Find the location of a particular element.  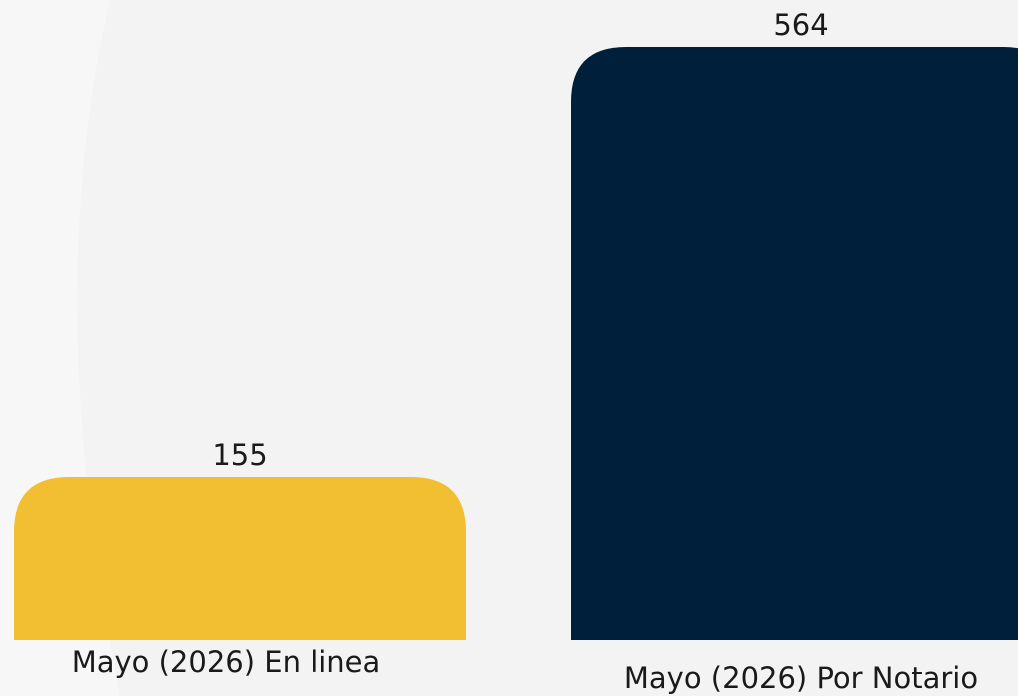

x-tick-label: Mayo (2026) En linea is located at coordinates (226, 662).